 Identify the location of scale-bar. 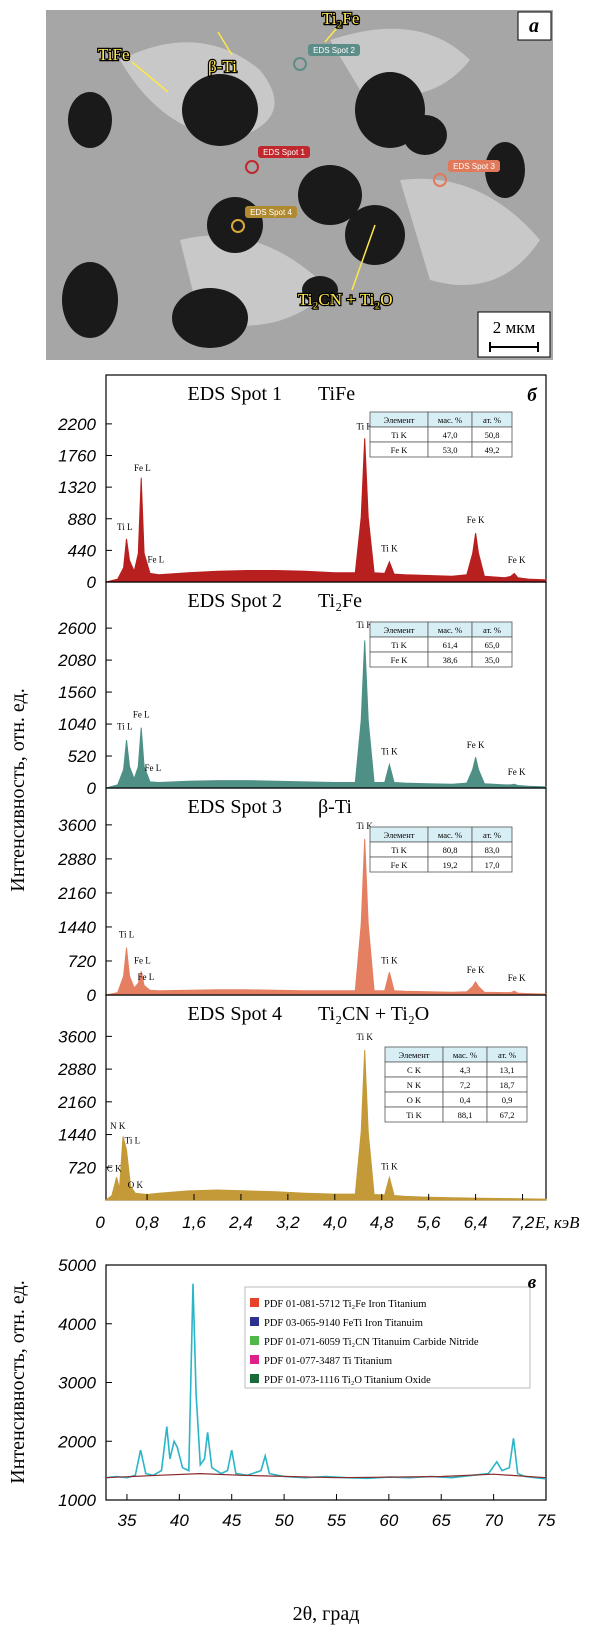
(514, 347).